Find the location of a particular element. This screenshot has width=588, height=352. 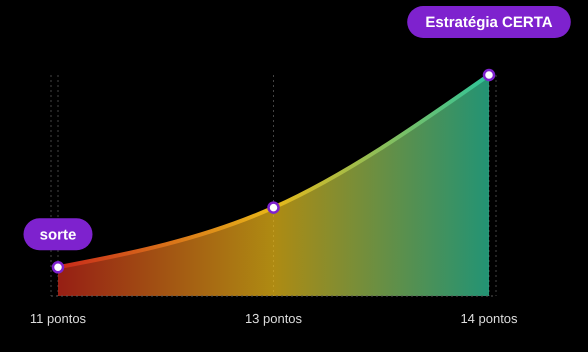

note-pill: sorte is located at coordinates (58, 234).